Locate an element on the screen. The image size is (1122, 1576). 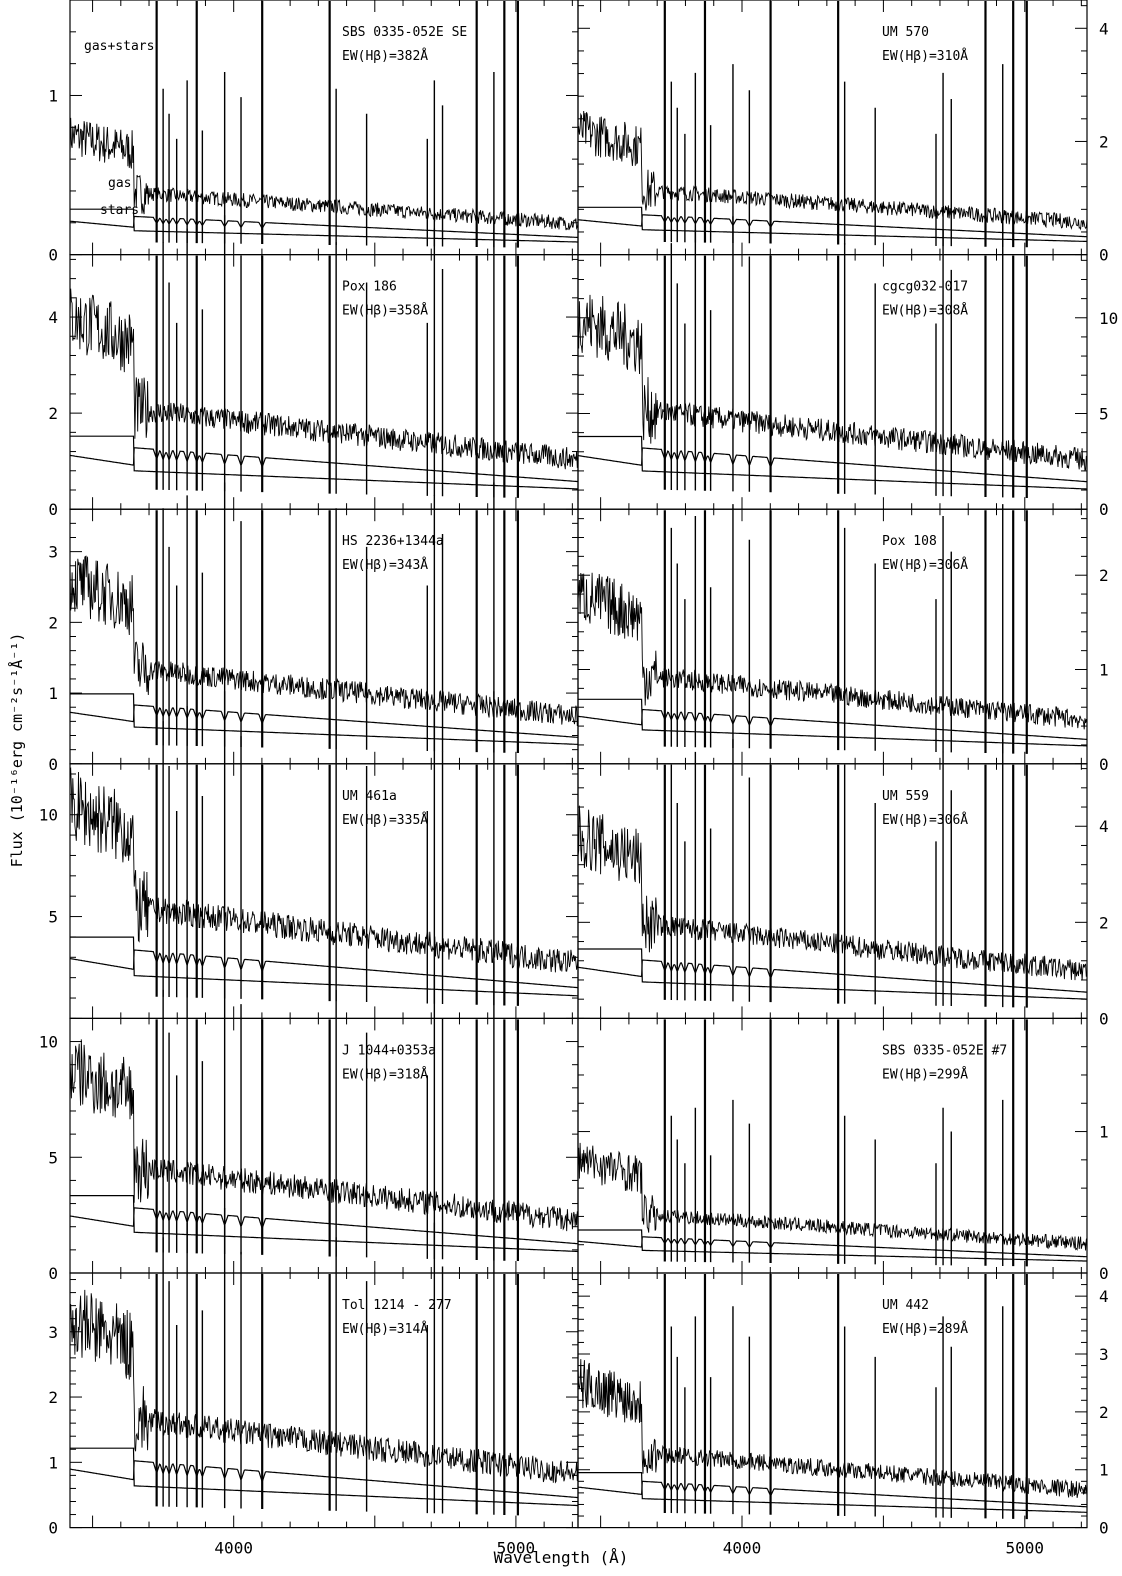
panel-10: 0 1 2 3 Tol 1214 - 277 EW(Hβ)=314Å 4000 5000 is located at coordinates (313, 1382).